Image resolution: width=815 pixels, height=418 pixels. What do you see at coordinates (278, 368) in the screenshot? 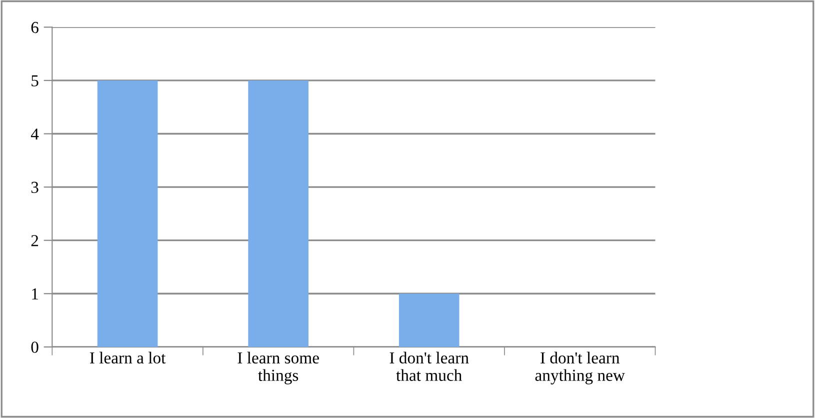
I see `x-tick-label: I learn some things` at bounding box center [278, 368].